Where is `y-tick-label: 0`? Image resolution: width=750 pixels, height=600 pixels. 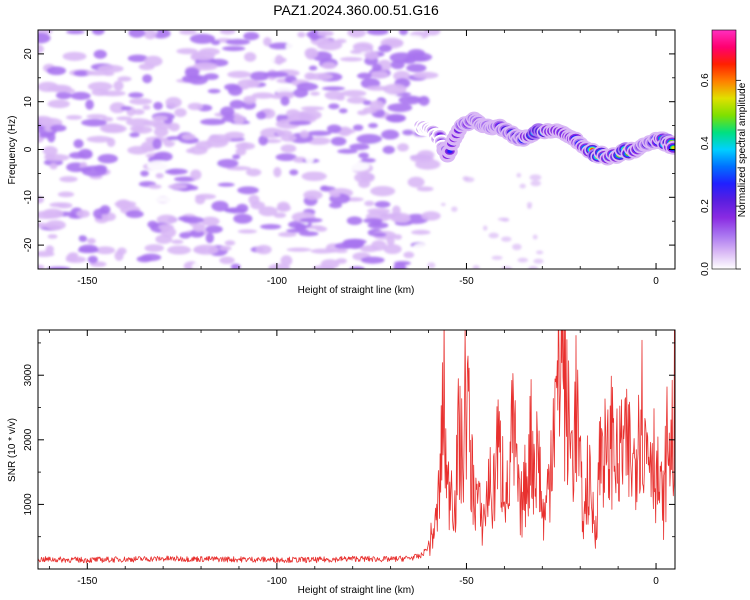
y-tick-label: 0 is located at coordinates (28, 149).